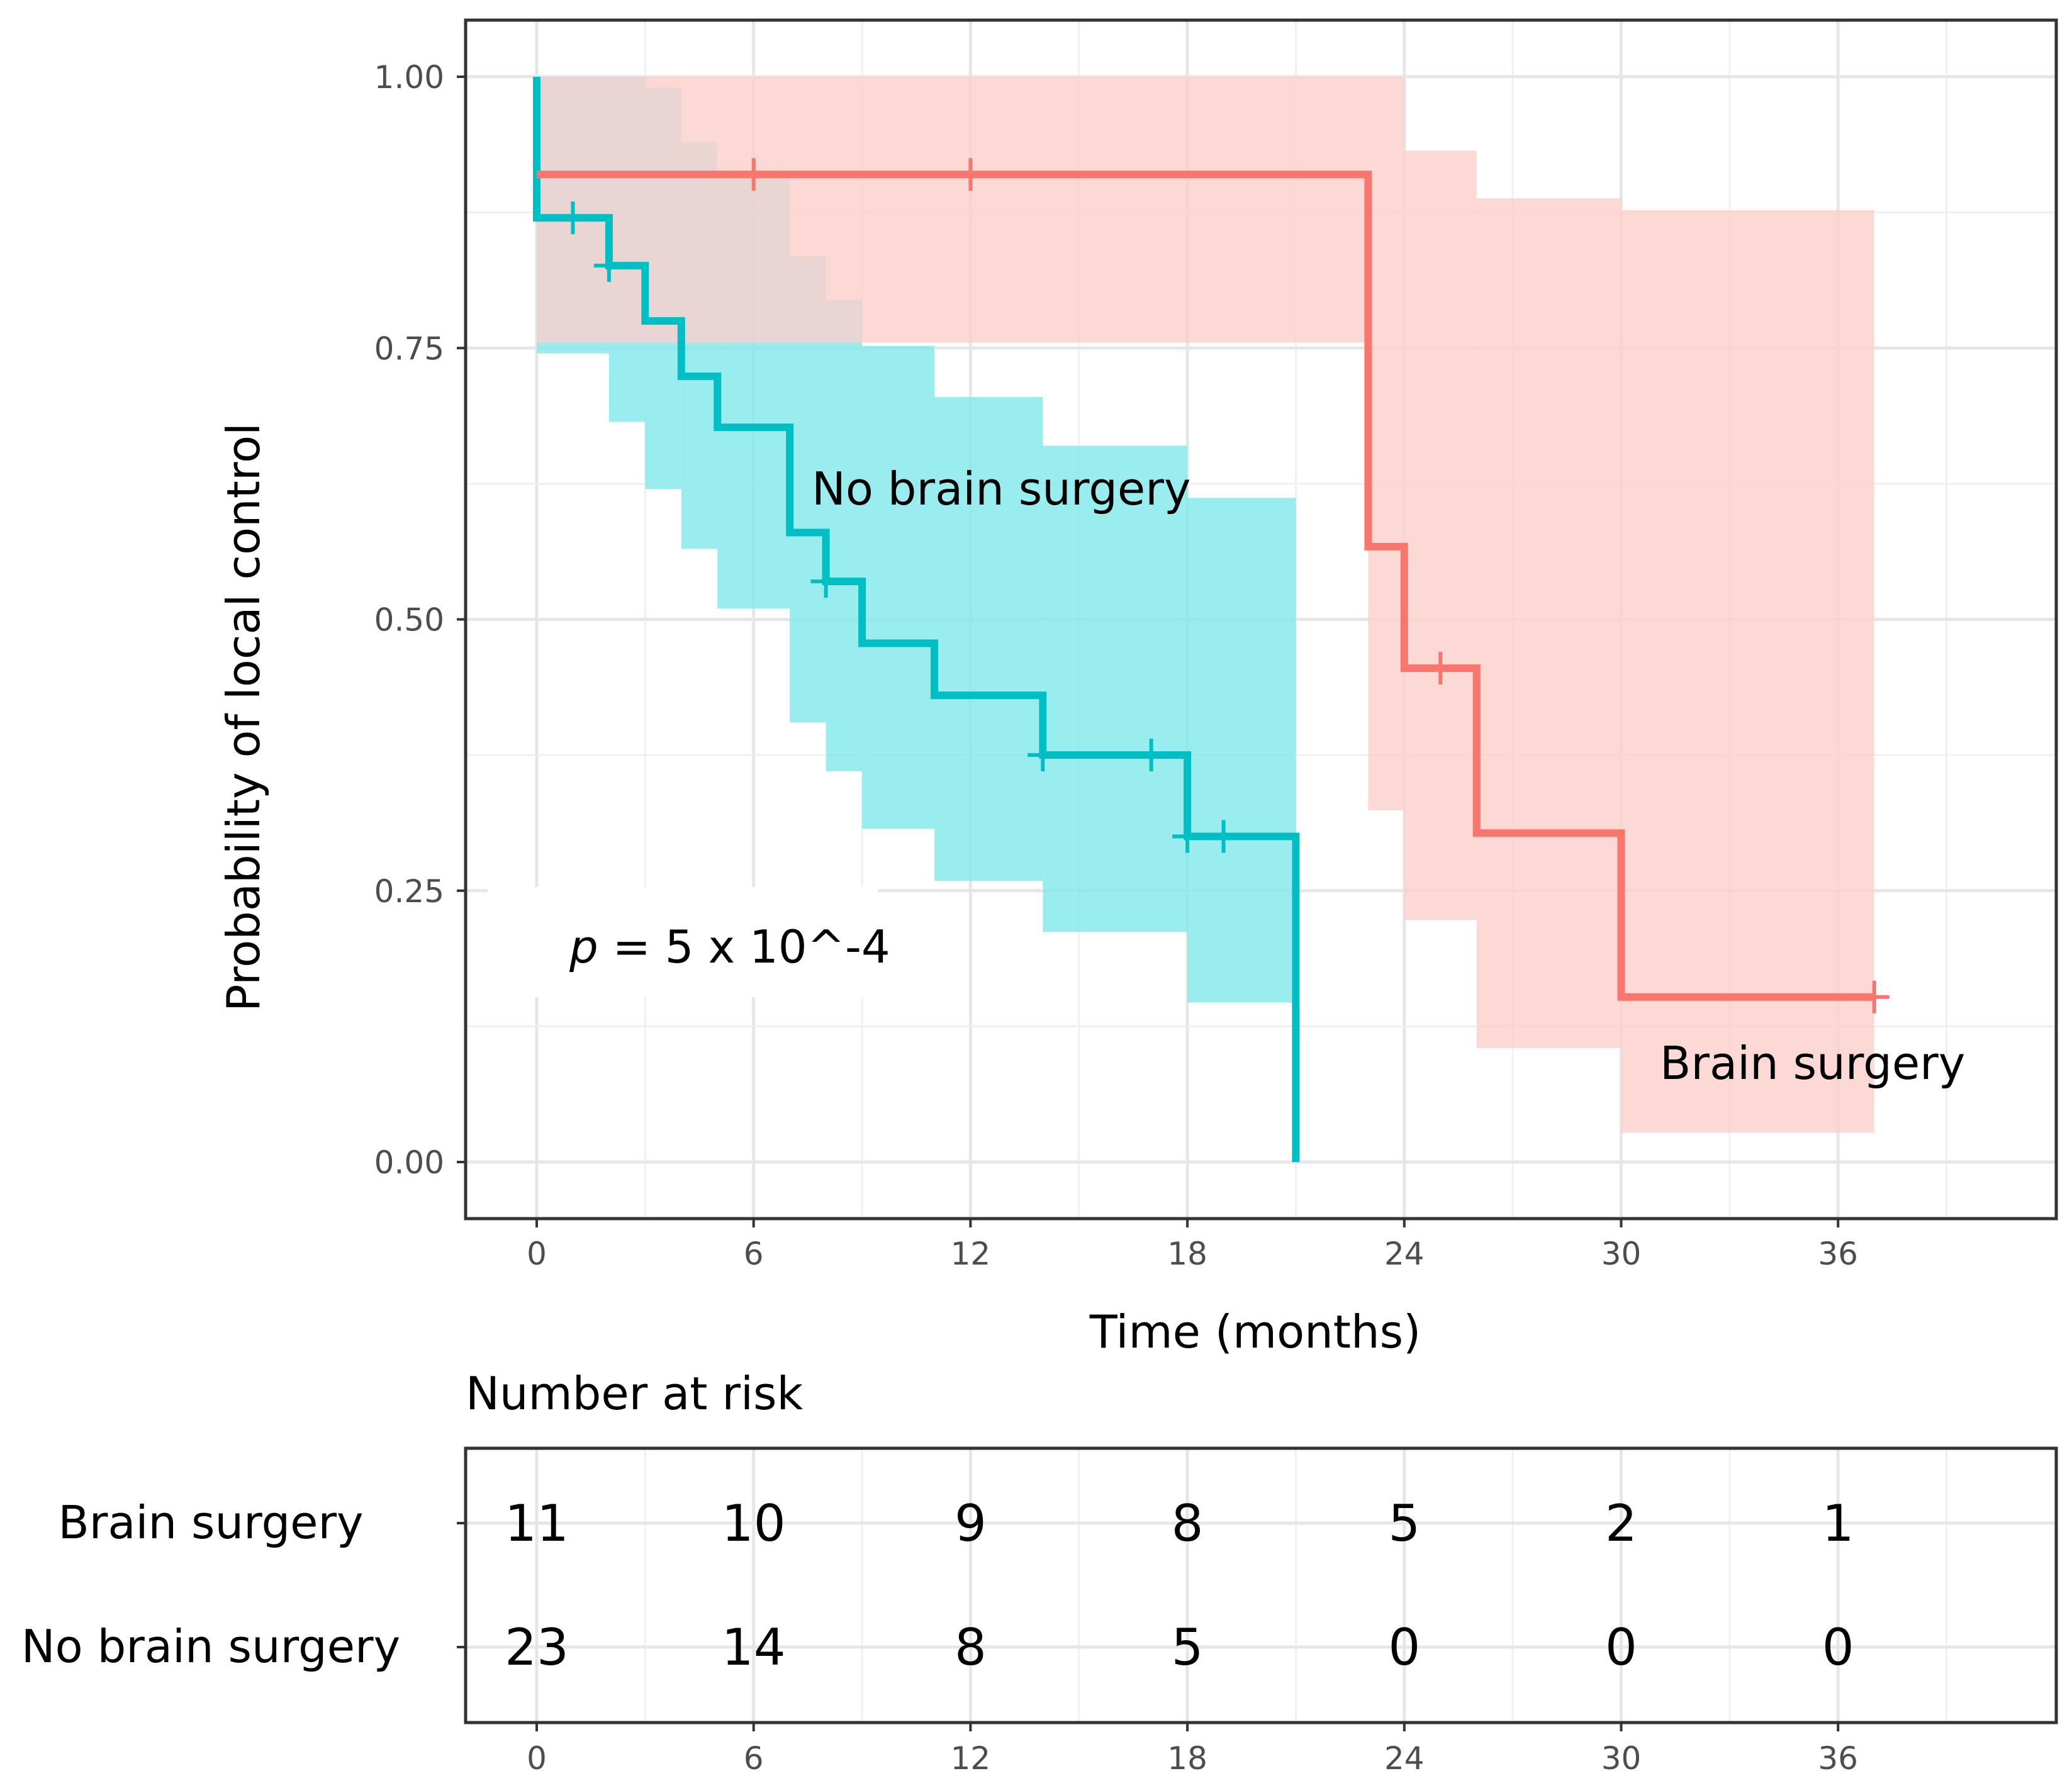 The width and height of the screenshot is (2072, 1788). Describe the element at coordinates (243, 1584) in the screenshot. I see `risk-table-row-labels: Brain surgery No brain surgery` at that location.